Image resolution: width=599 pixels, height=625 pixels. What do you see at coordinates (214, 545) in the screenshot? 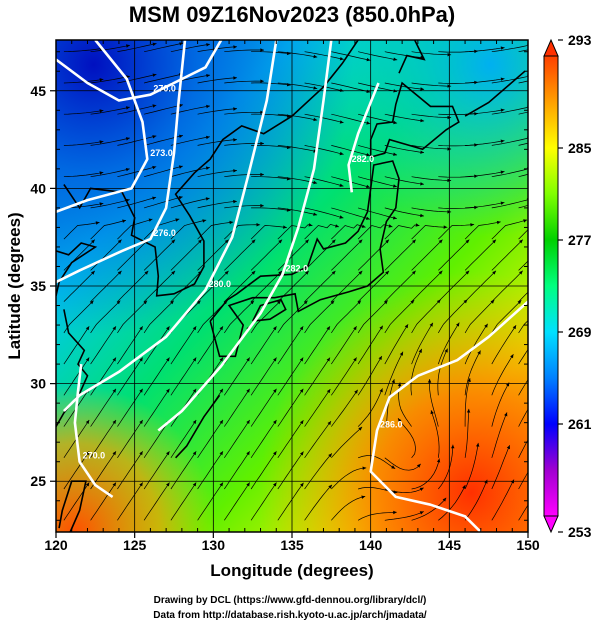
I see `x-tick-label: 130` at bounding box center [214, 545].